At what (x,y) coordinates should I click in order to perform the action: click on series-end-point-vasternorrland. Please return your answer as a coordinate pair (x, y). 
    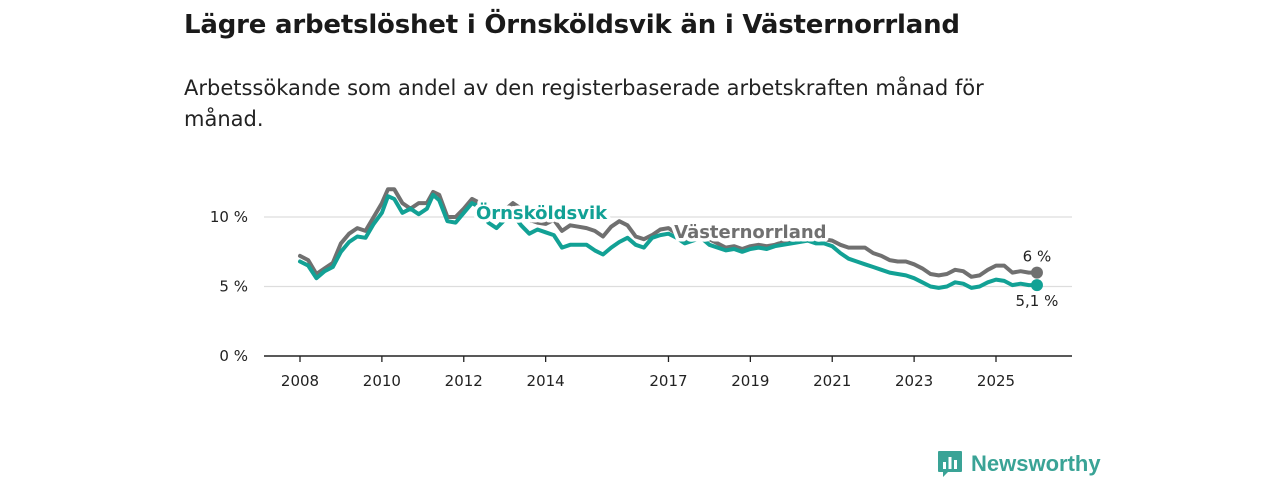
    Looking at the image, I should click on (1036, 272).